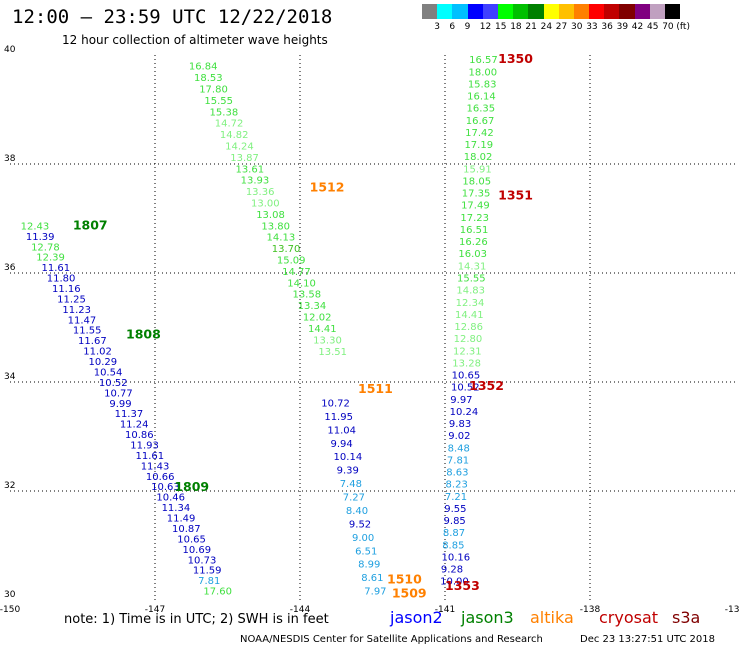 This screenshot has width=740, height=650. I want to click on legend-label: 33, so click(592, 27).